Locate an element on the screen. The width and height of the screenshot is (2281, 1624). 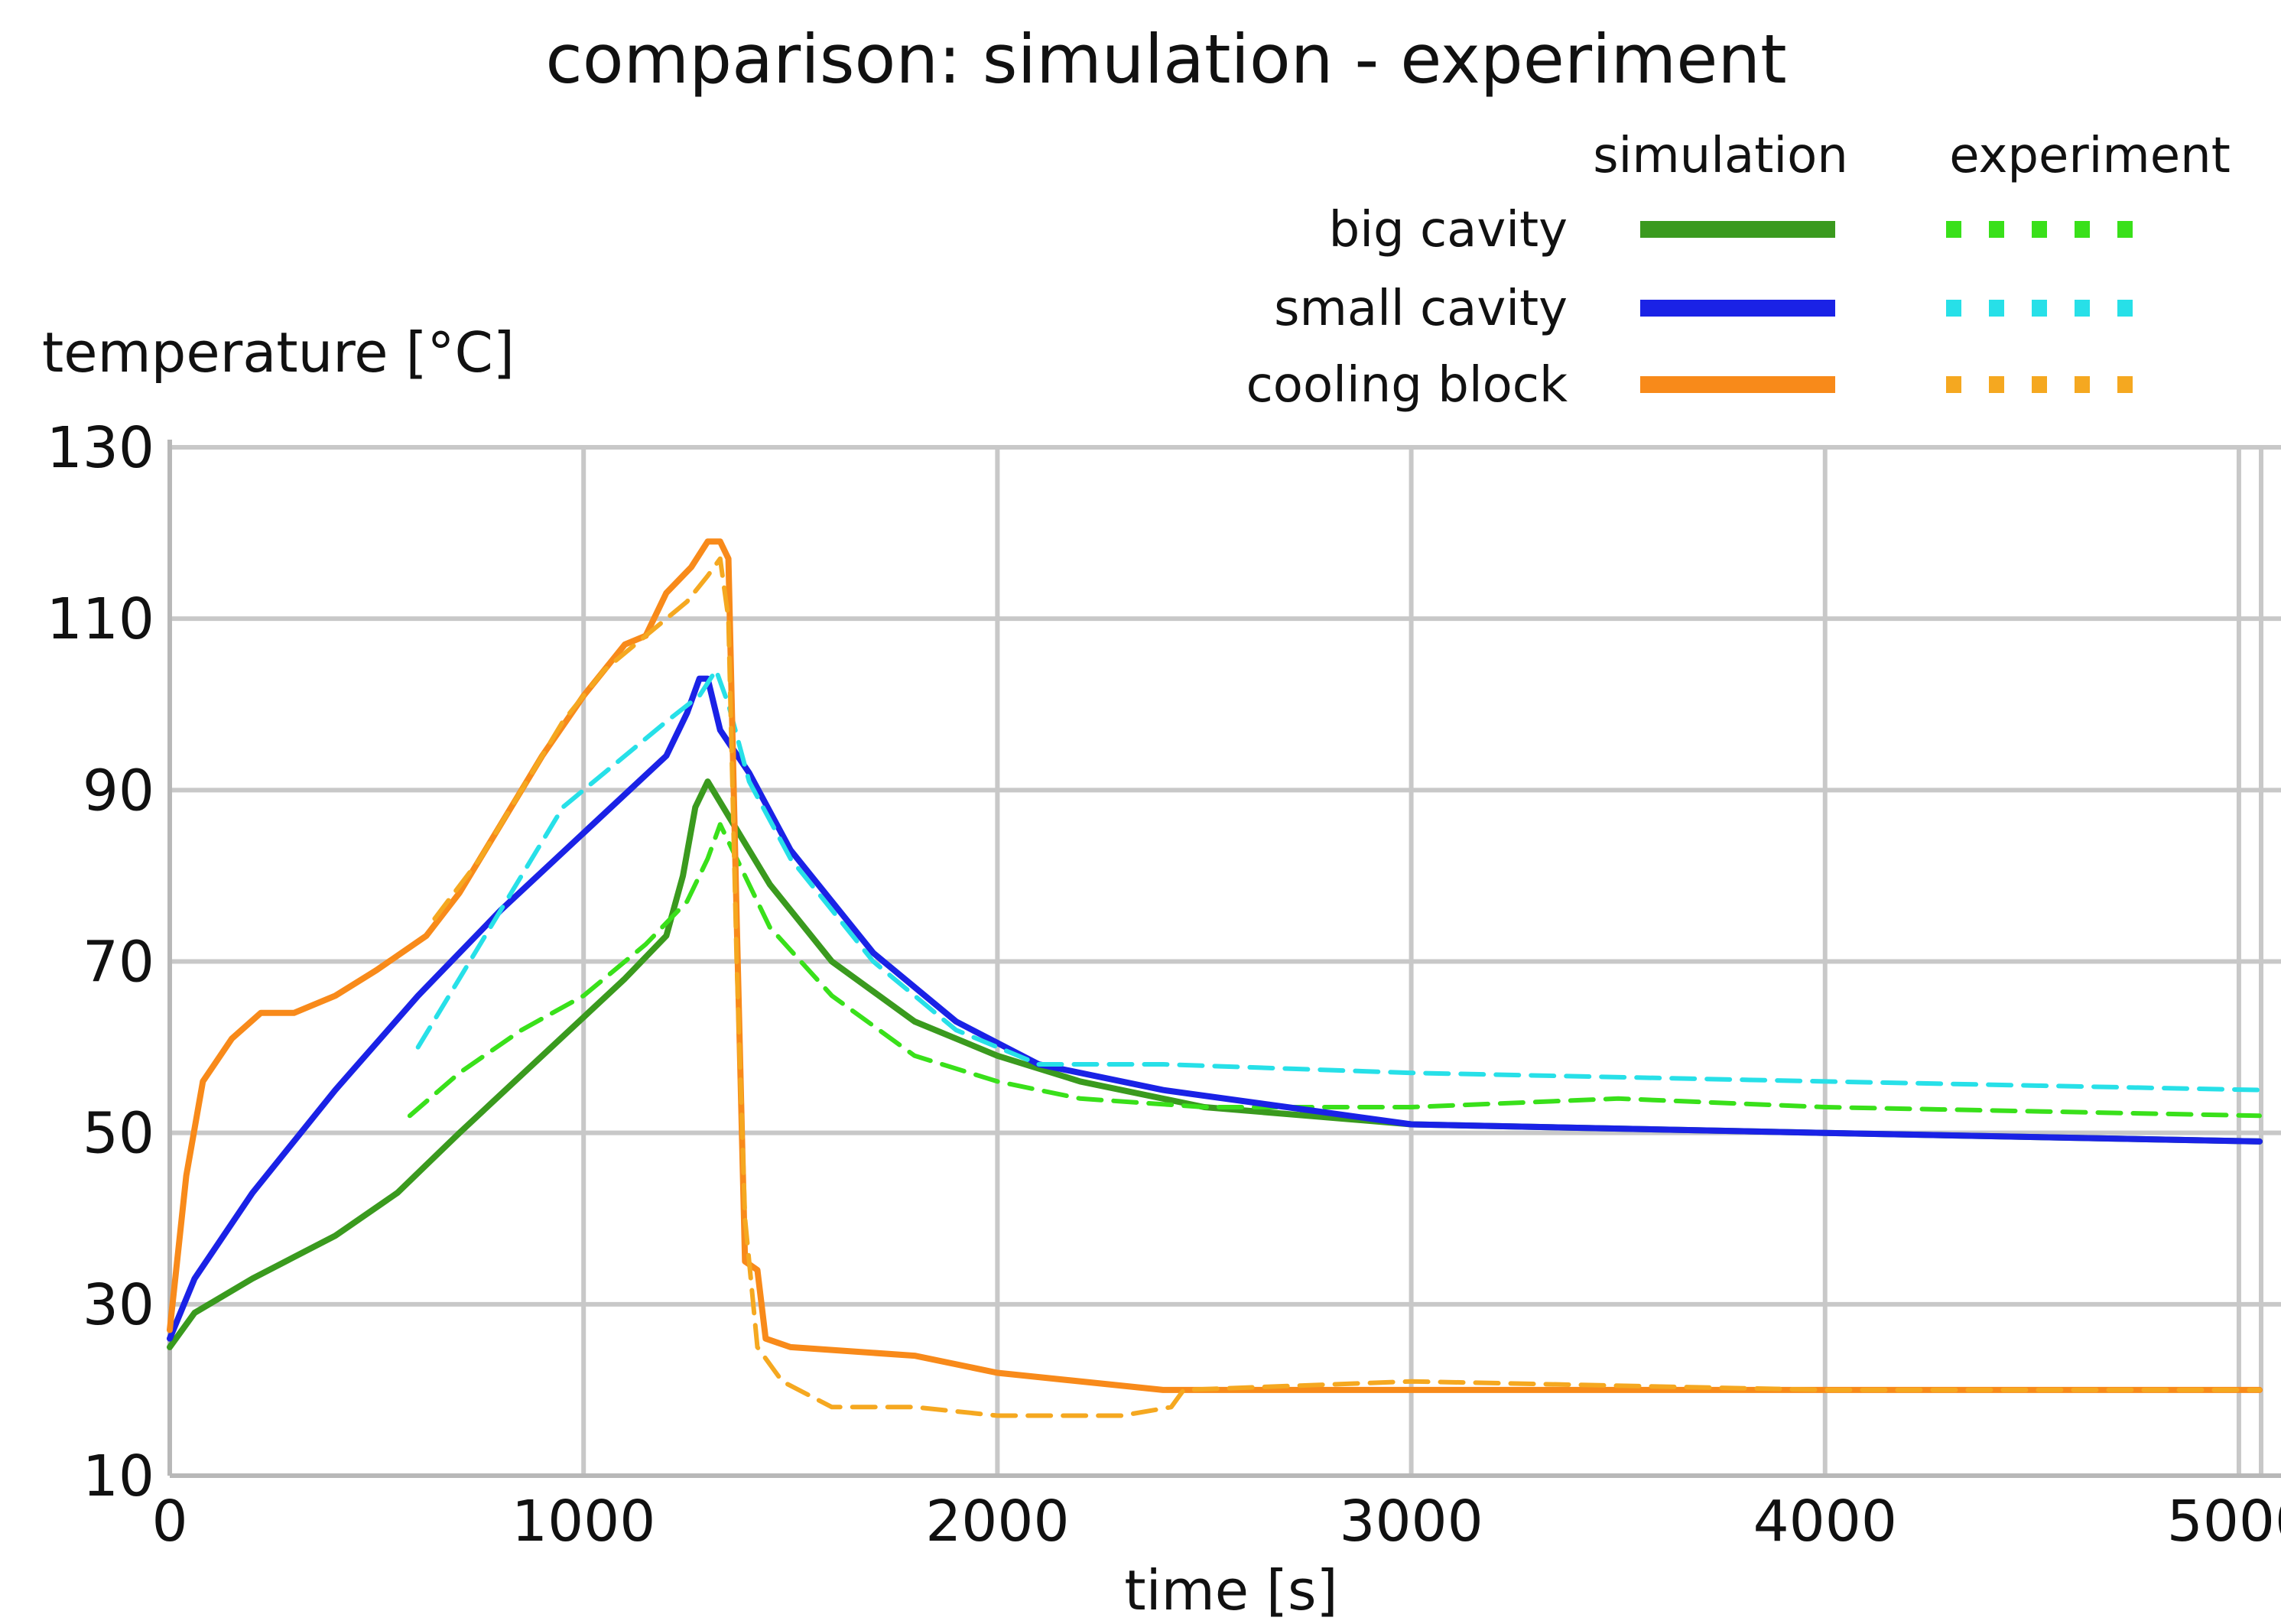
y-axis-label: temperature [°C] is located at coordinates (278, 352).